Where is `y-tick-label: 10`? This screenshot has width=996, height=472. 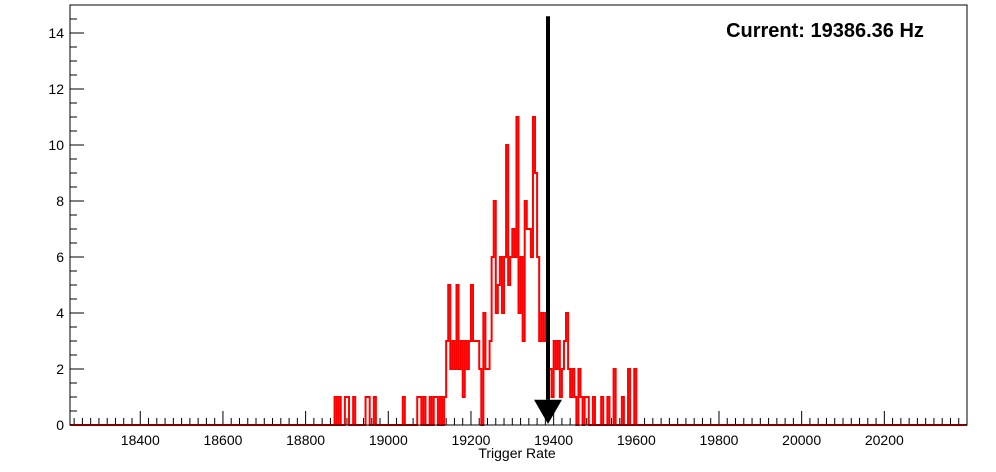 y-tick-label: 10 is located at coordinates (56, 145).